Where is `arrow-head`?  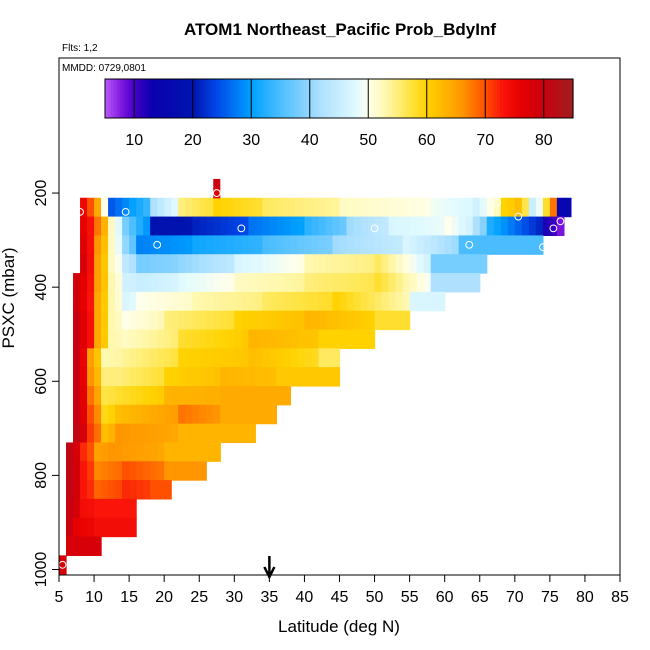
arrow-head is located at coordinates (269, 573).